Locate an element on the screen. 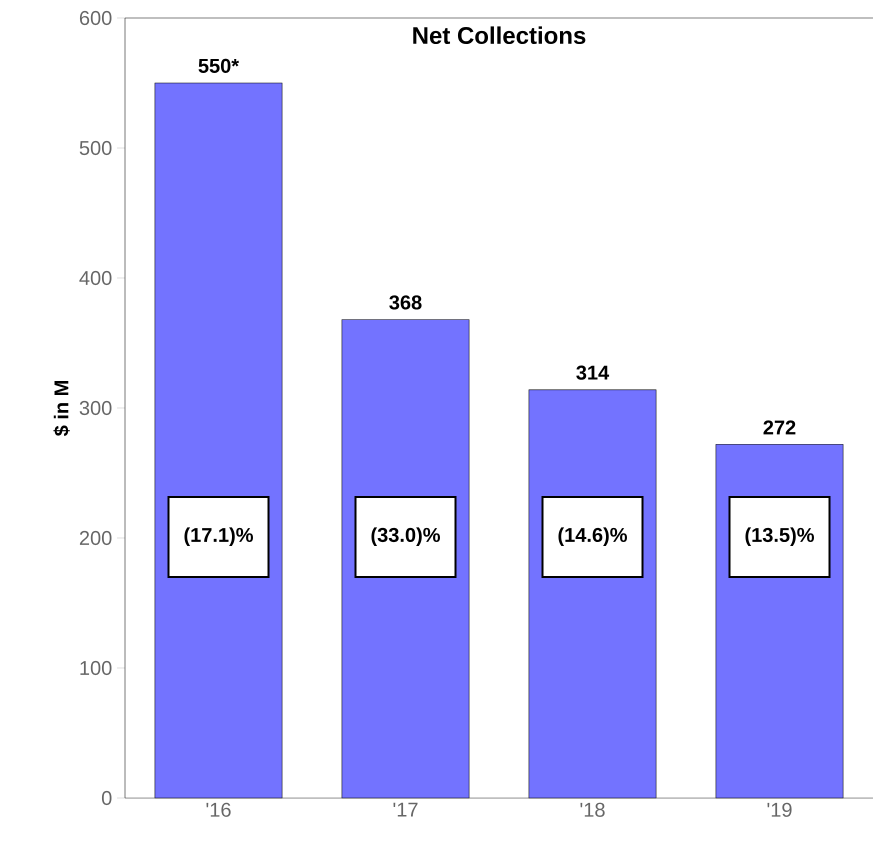 The width and height of the screenshot is (873, 857). y-tick-label: 300 is located at coordinates (96, 408).